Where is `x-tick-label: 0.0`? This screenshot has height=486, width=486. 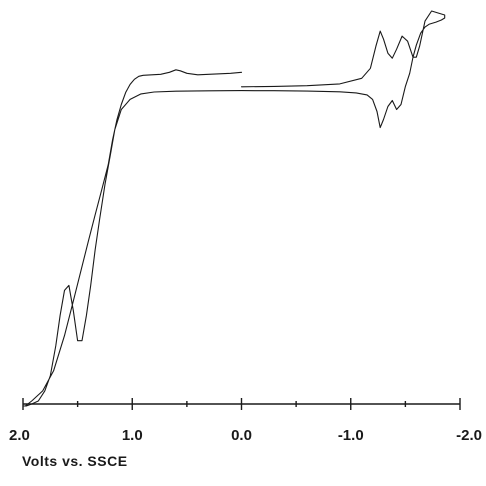 x-tick-label: 0.0 is located at coordinates (241, 435).